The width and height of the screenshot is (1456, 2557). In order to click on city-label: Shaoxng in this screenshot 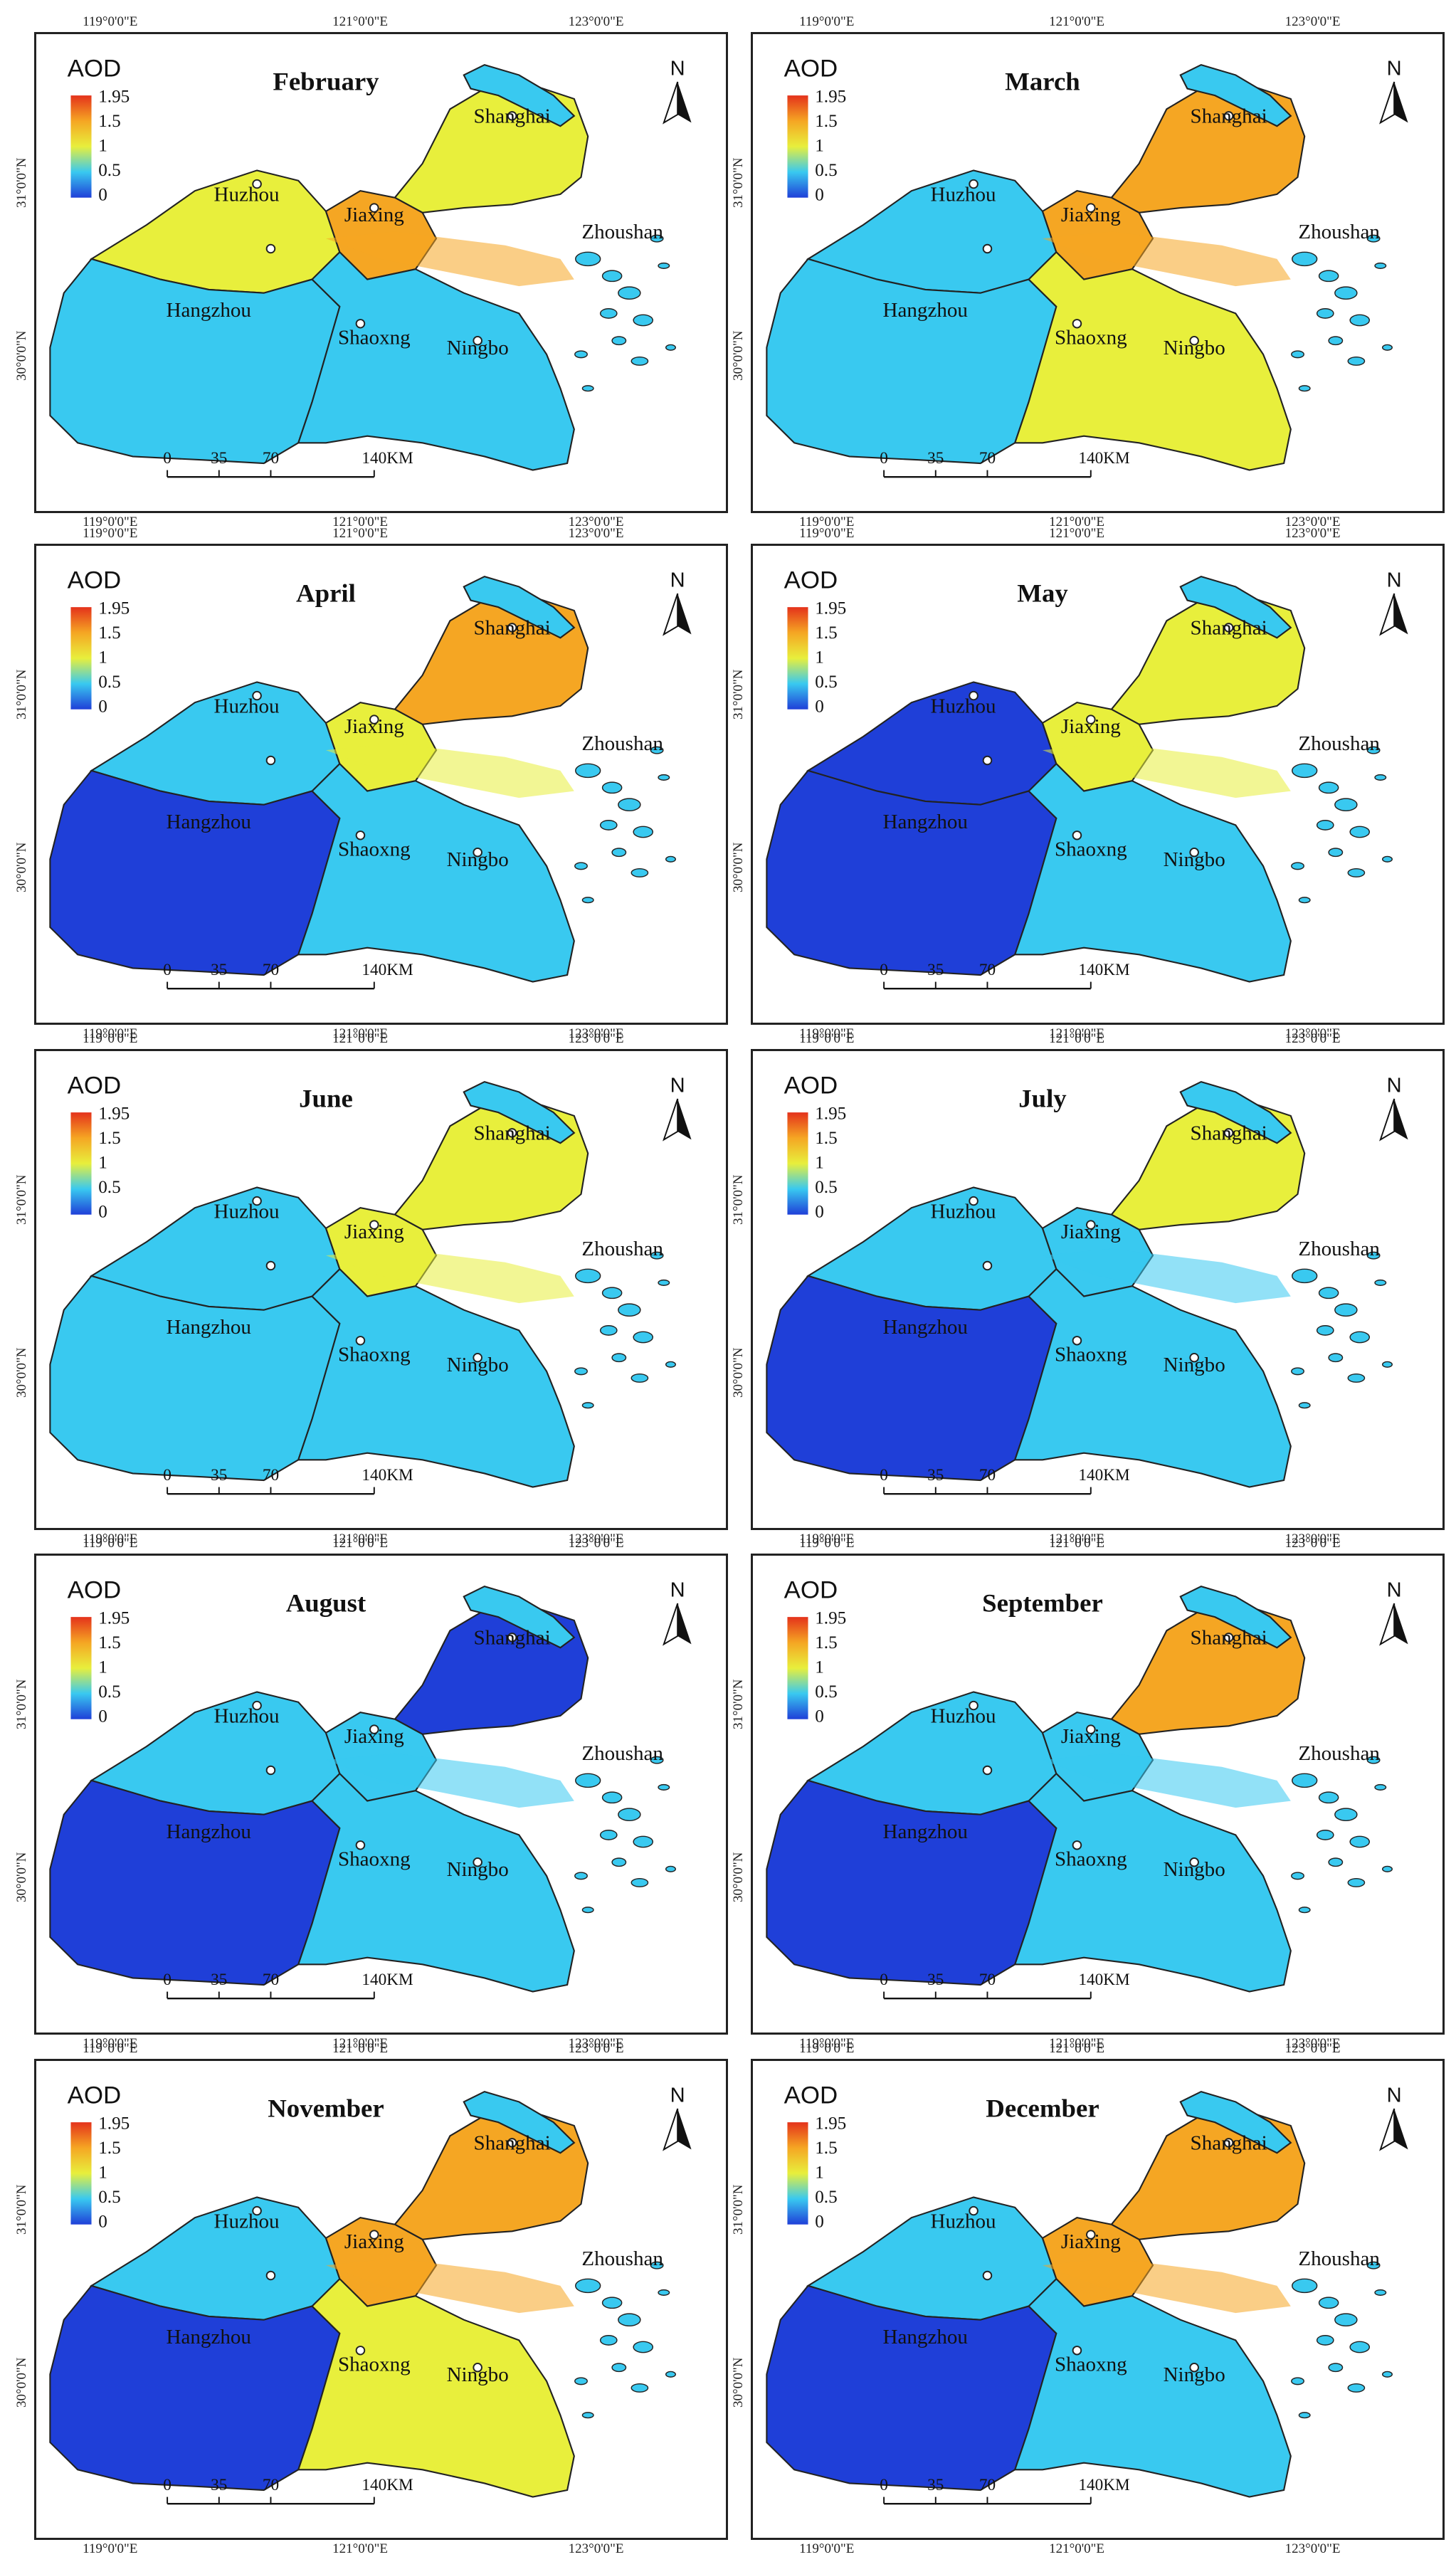, I will do `click(374, 849)`.